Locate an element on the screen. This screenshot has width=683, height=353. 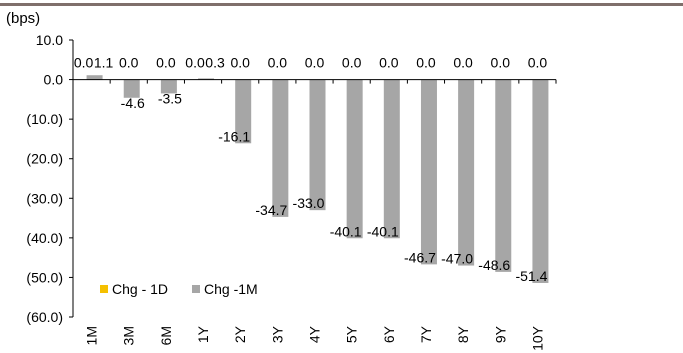
x-tick-label: 7Y is located at coordinates (426, 334).